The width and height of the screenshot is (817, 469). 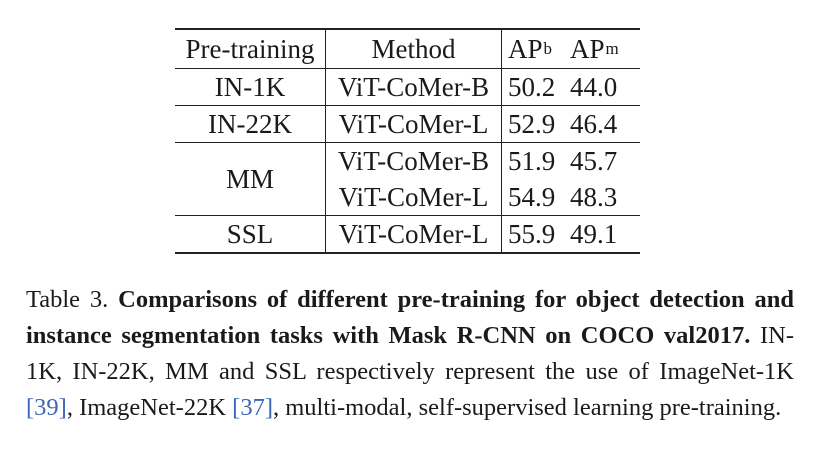 I want to click on cell-ap-box: 55.9, so click(x=535, y=234).